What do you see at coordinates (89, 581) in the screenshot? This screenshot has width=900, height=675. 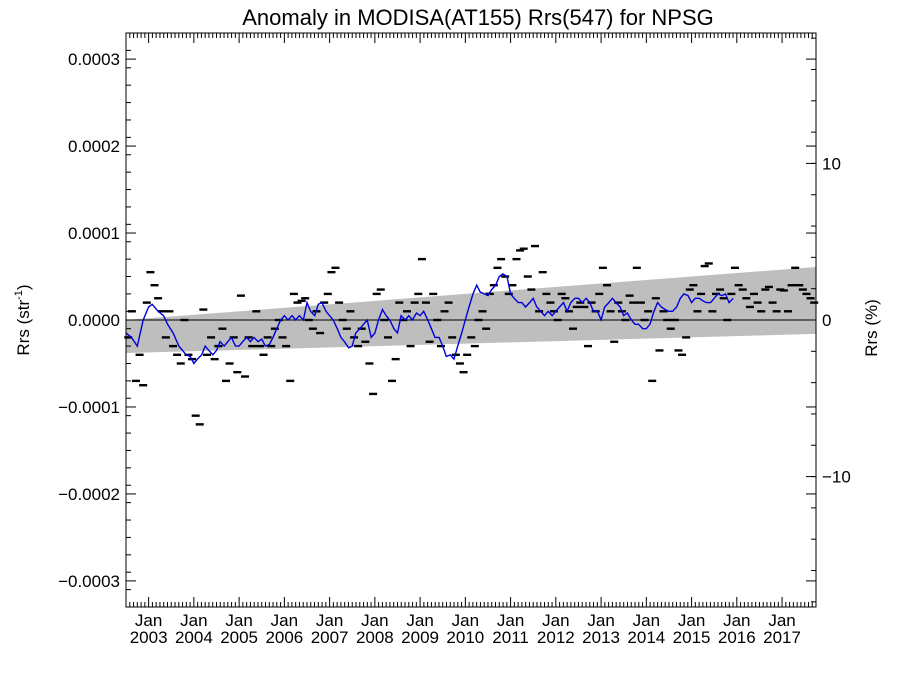 I see `y-tick-label: −0.0003` at bounding box center [89, 581].